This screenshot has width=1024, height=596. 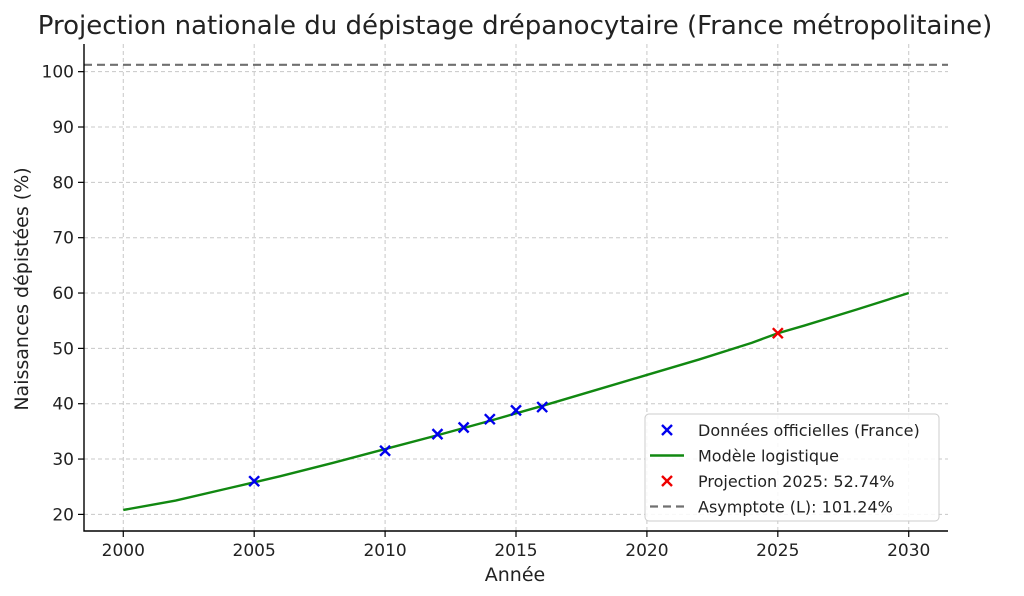 I want to click on projection-point-stroke, so click(x=777, y=333).